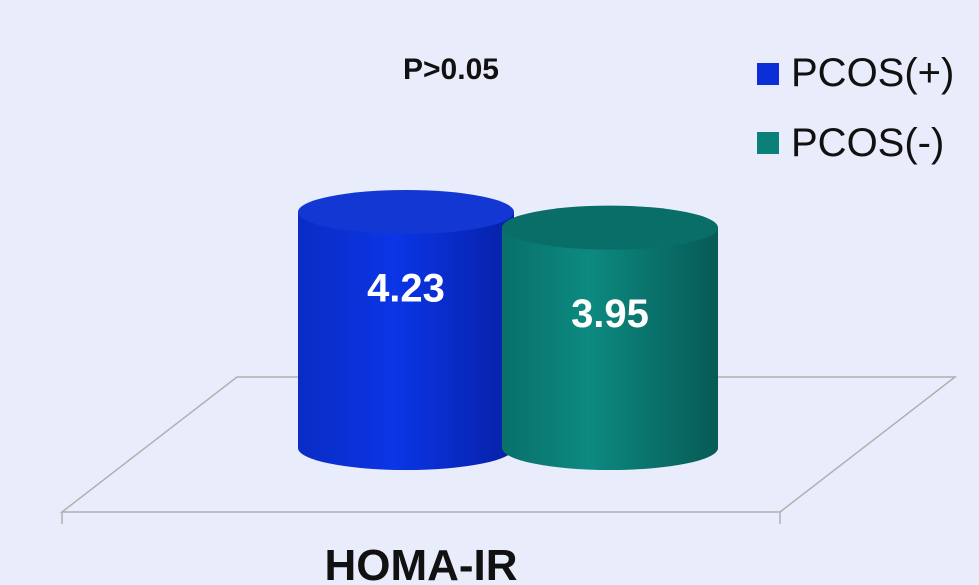  Describe the element at coordinates (855, 108) in the screenshot. I see `legend: PCOS(+) PCOS(-)` at that location.